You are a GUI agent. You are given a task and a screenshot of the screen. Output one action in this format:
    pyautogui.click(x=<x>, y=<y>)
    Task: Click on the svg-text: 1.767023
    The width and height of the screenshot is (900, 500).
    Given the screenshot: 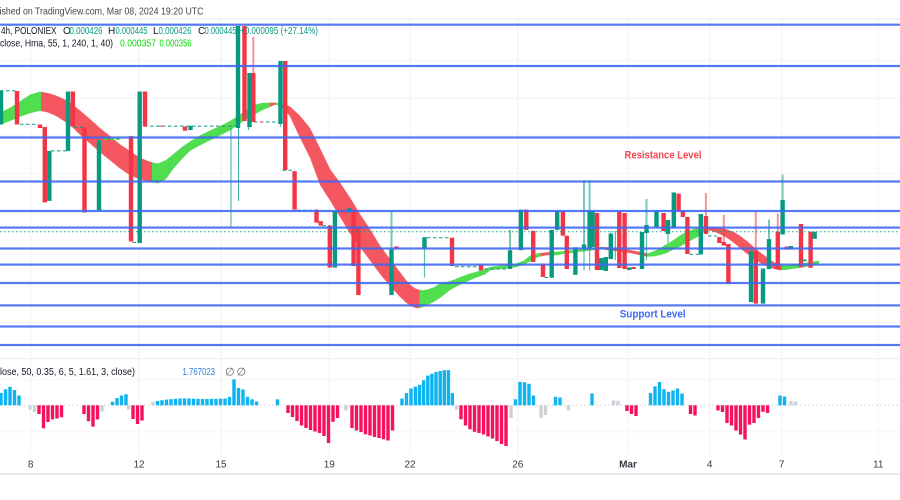 What is the action you would take?
    pyautogui.click(x=199, y=372)
    